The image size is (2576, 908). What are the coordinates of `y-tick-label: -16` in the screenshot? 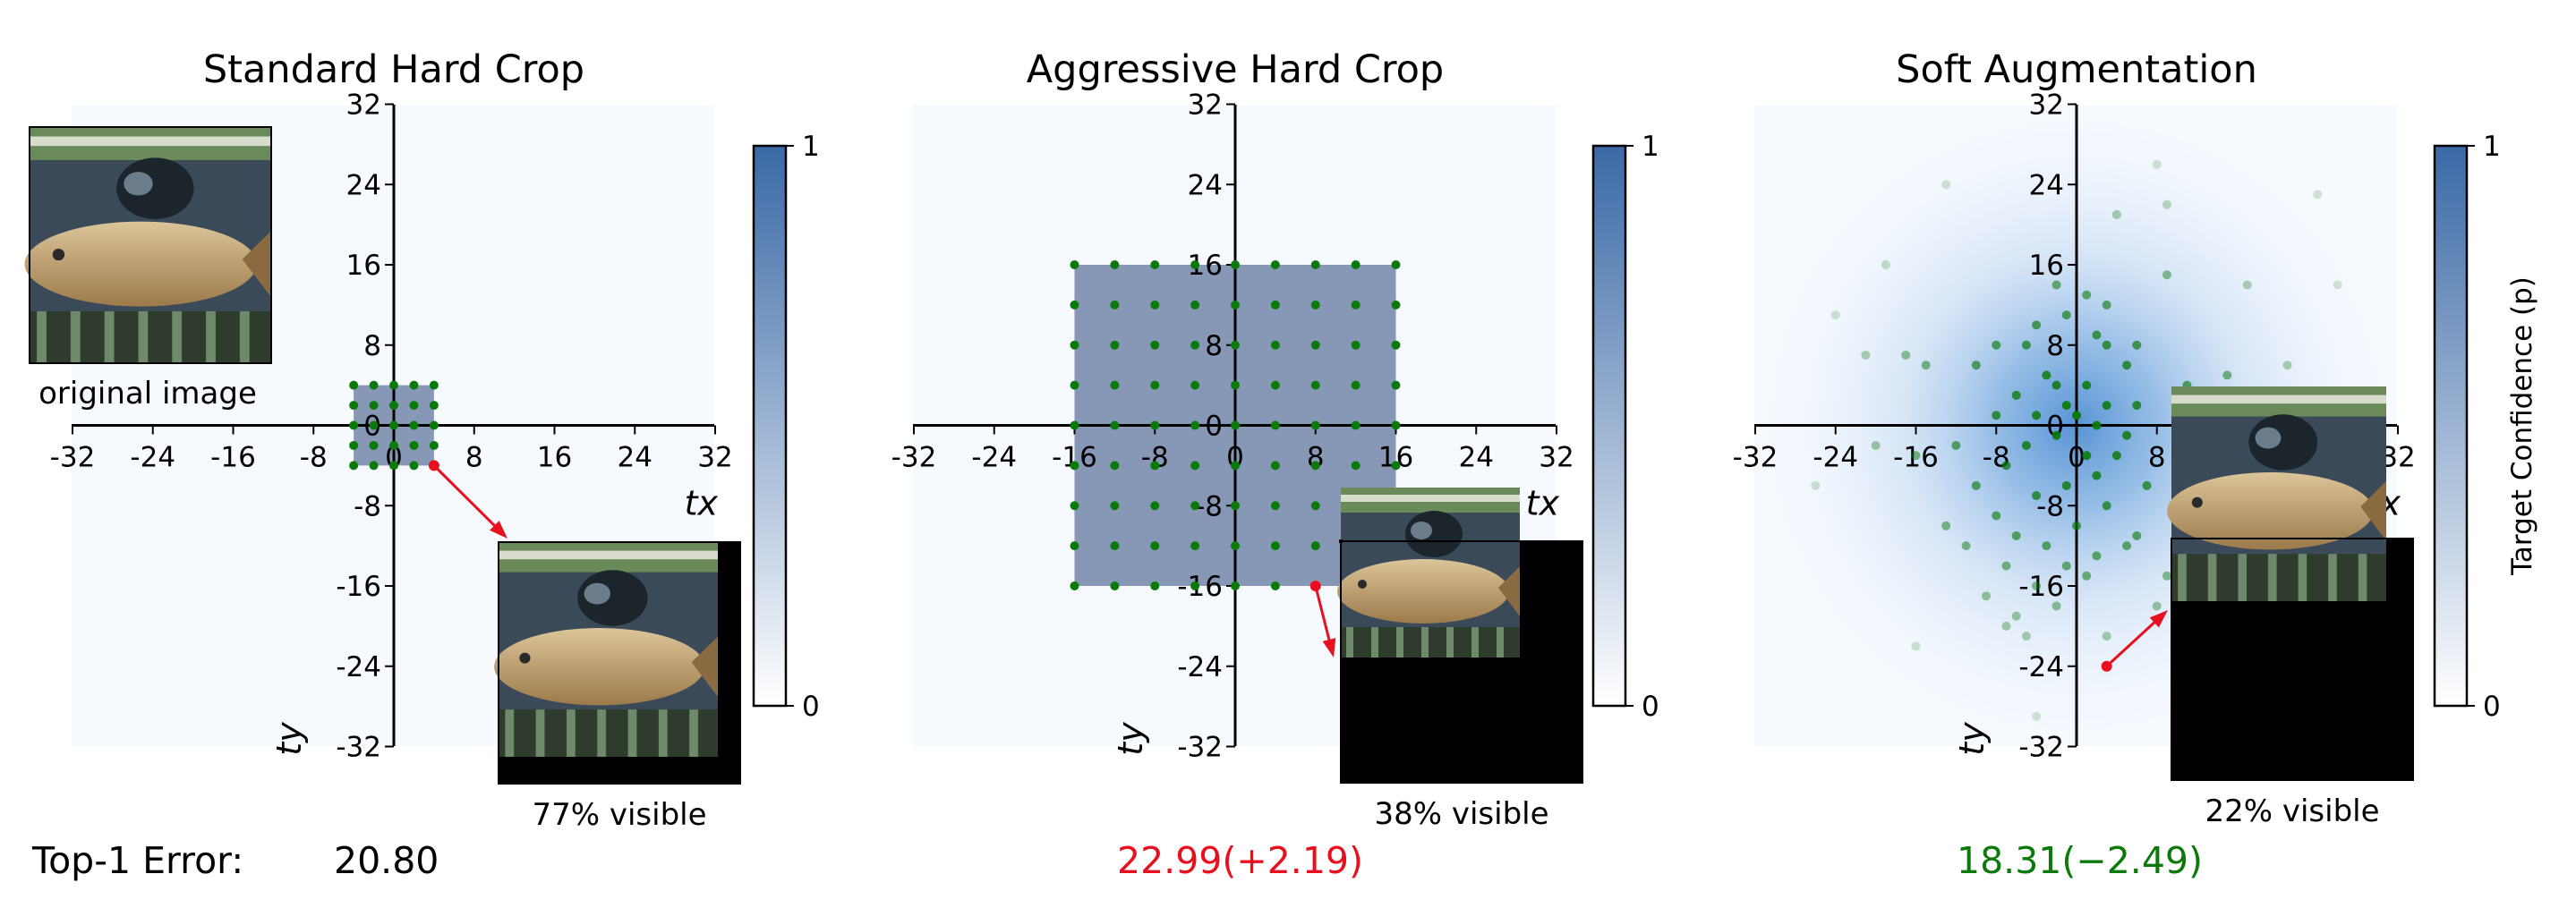 It's located at (2041, 587).